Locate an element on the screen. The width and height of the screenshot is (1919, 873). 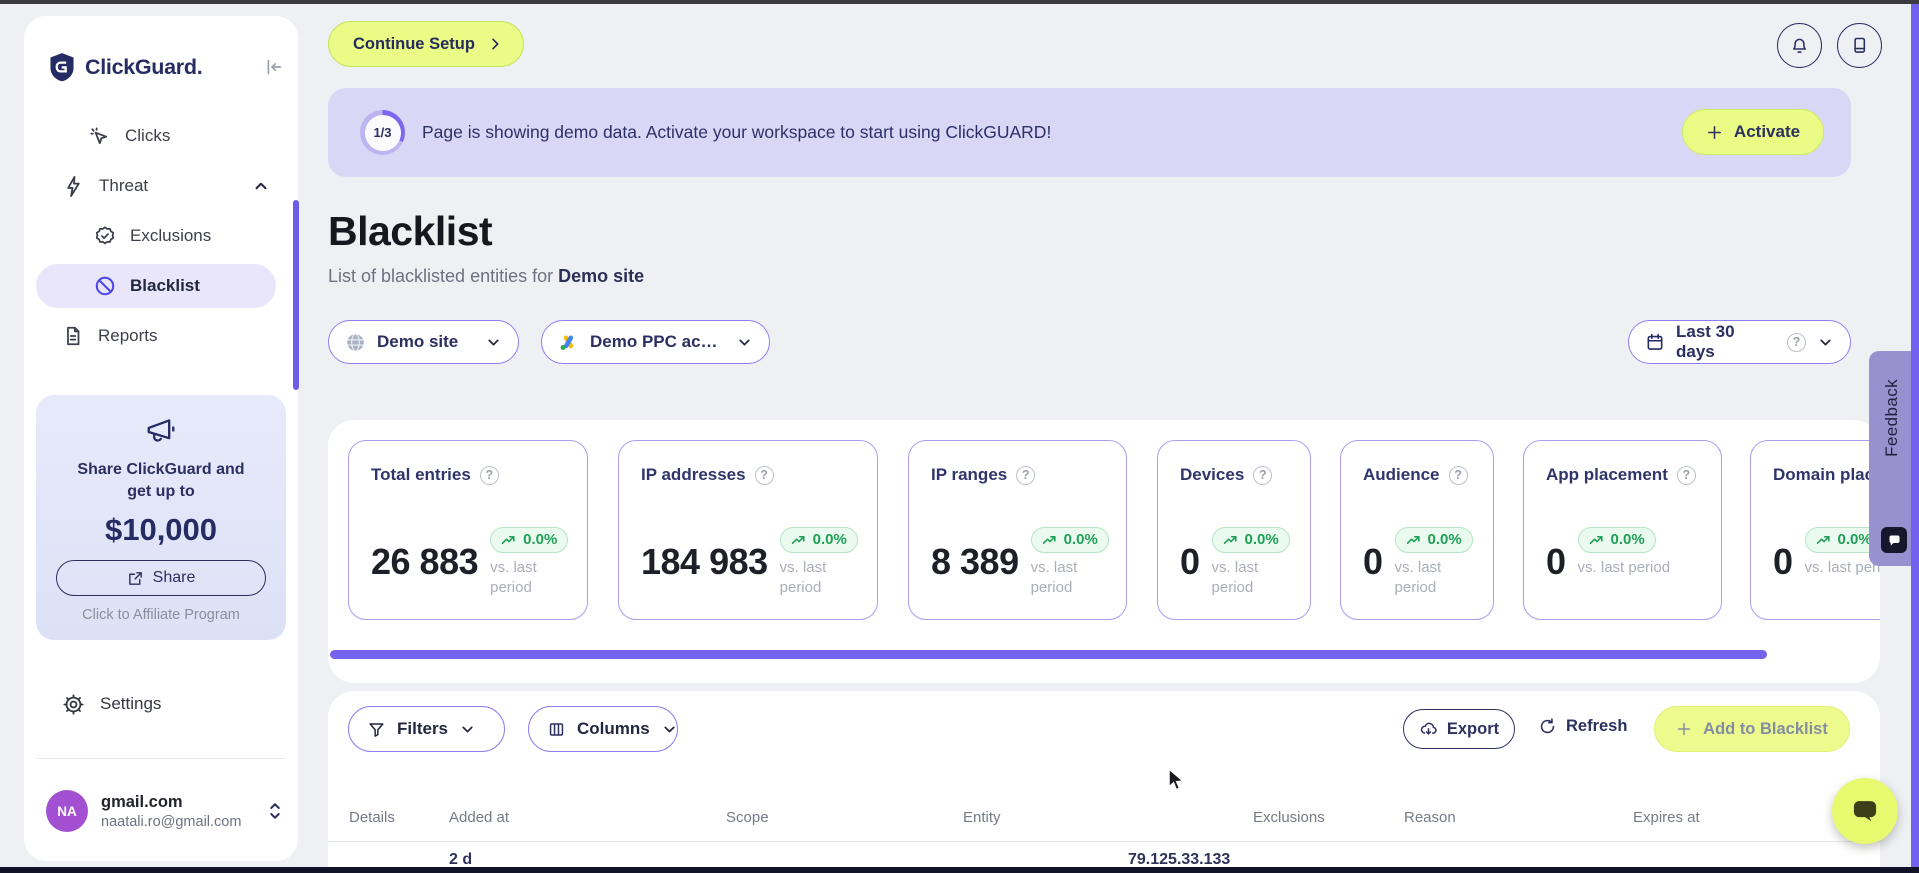
sidebar-item-label: Reports is located at coordinates (128, 335).